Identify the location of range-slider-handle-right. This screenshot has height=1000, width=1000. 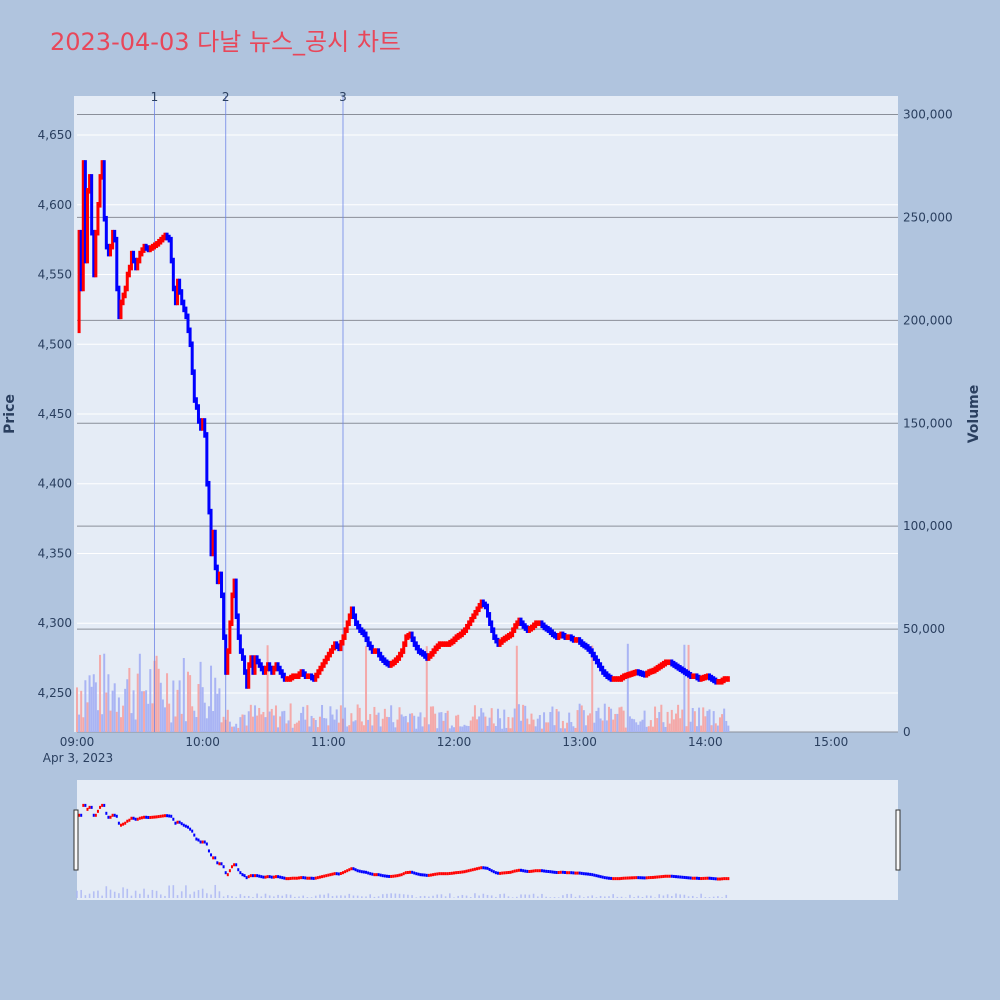
(898, 840).